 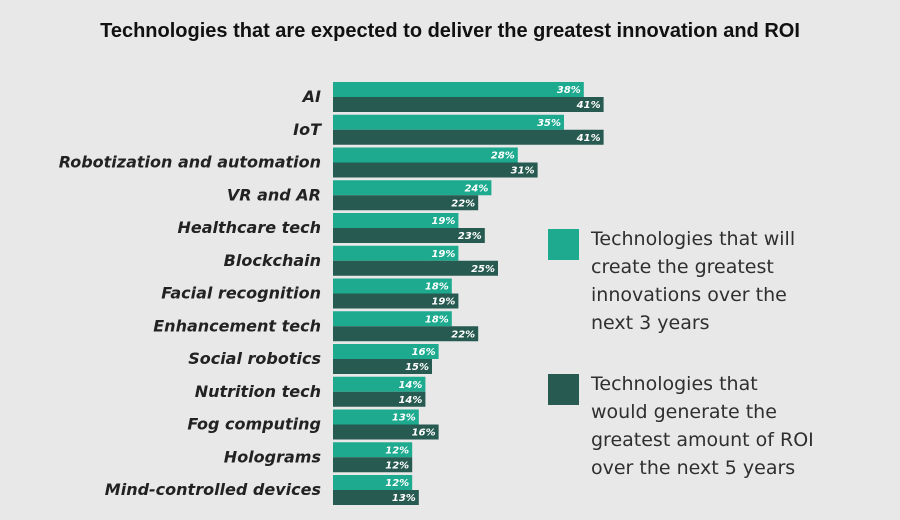 I want to click on category-label: Holograms, so click(x=272, y=456).